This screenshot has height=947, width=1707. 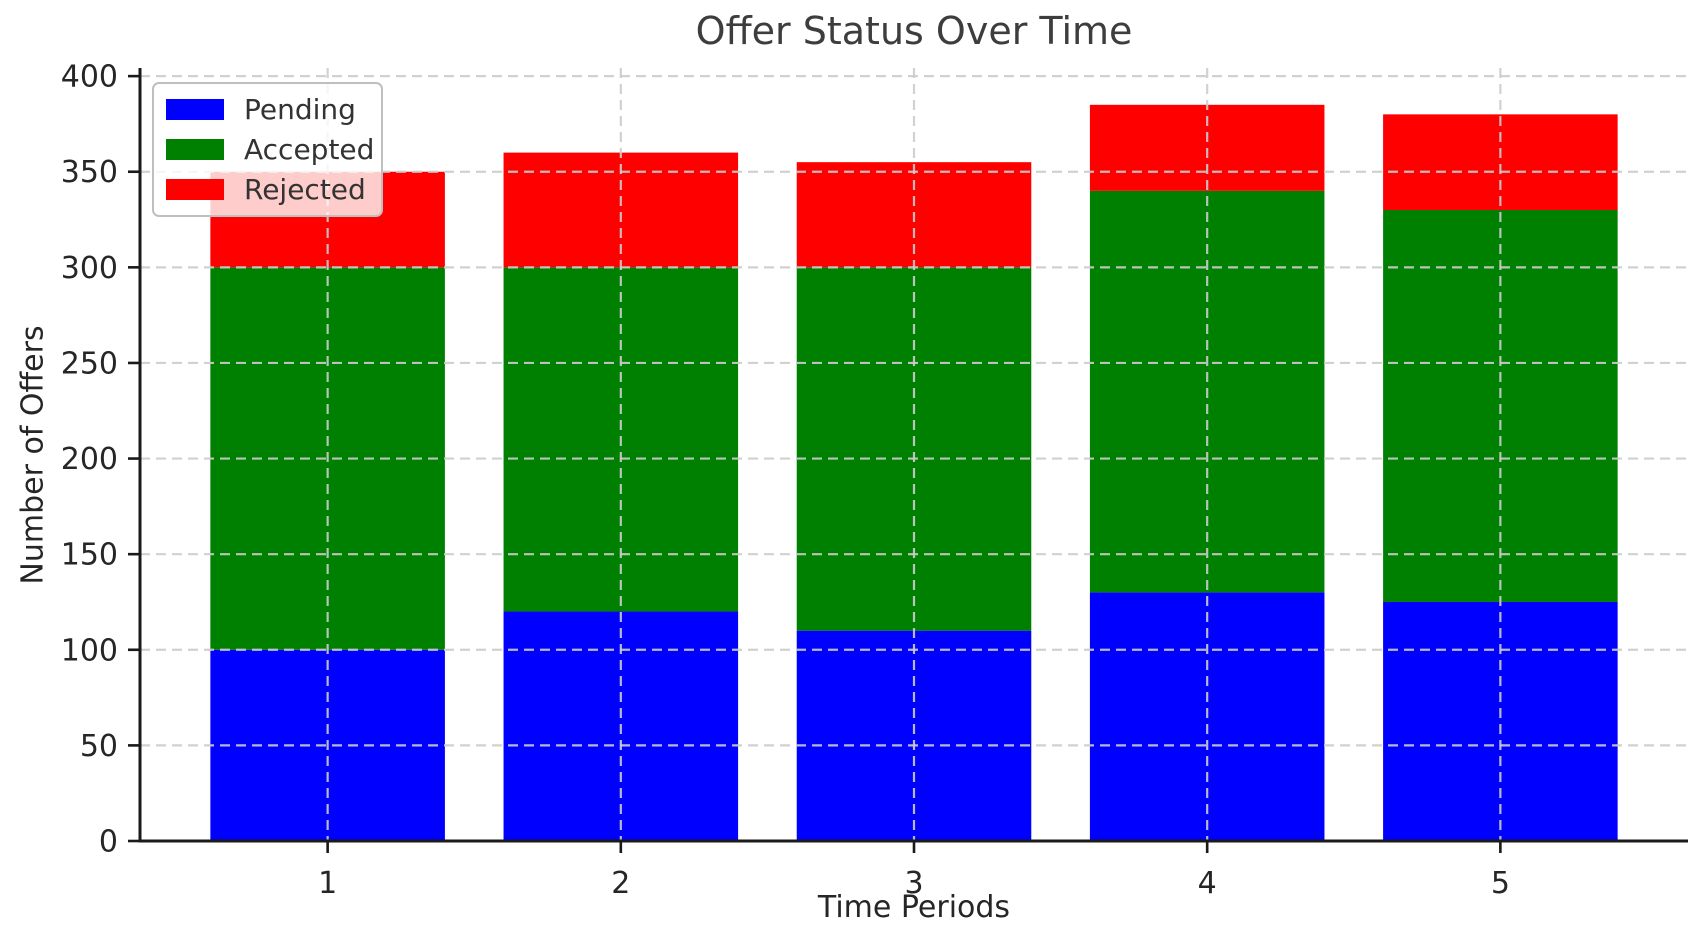 I want to click on x-tick-label-1: 1, so click(x=327, y=883).